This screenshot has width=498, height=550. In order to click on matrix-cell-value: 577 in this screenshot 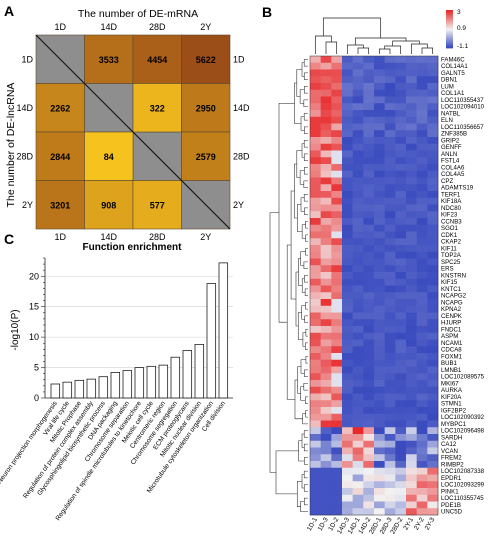, I will do `click(157, 205)`.